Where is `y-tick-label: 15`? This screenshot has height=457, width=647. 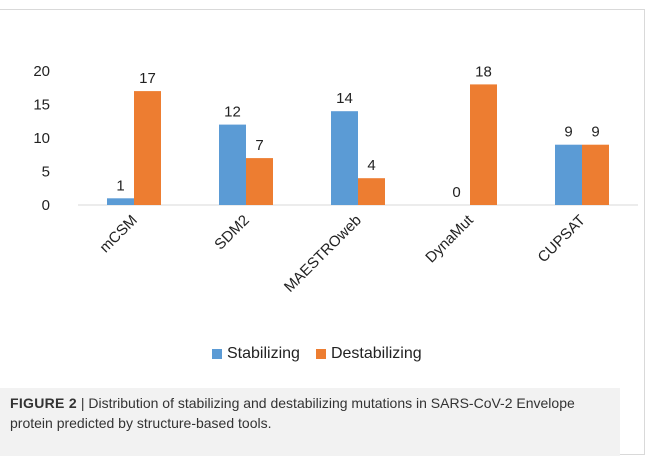
y-tick-label: 15 is located at coordinates (41, 105).